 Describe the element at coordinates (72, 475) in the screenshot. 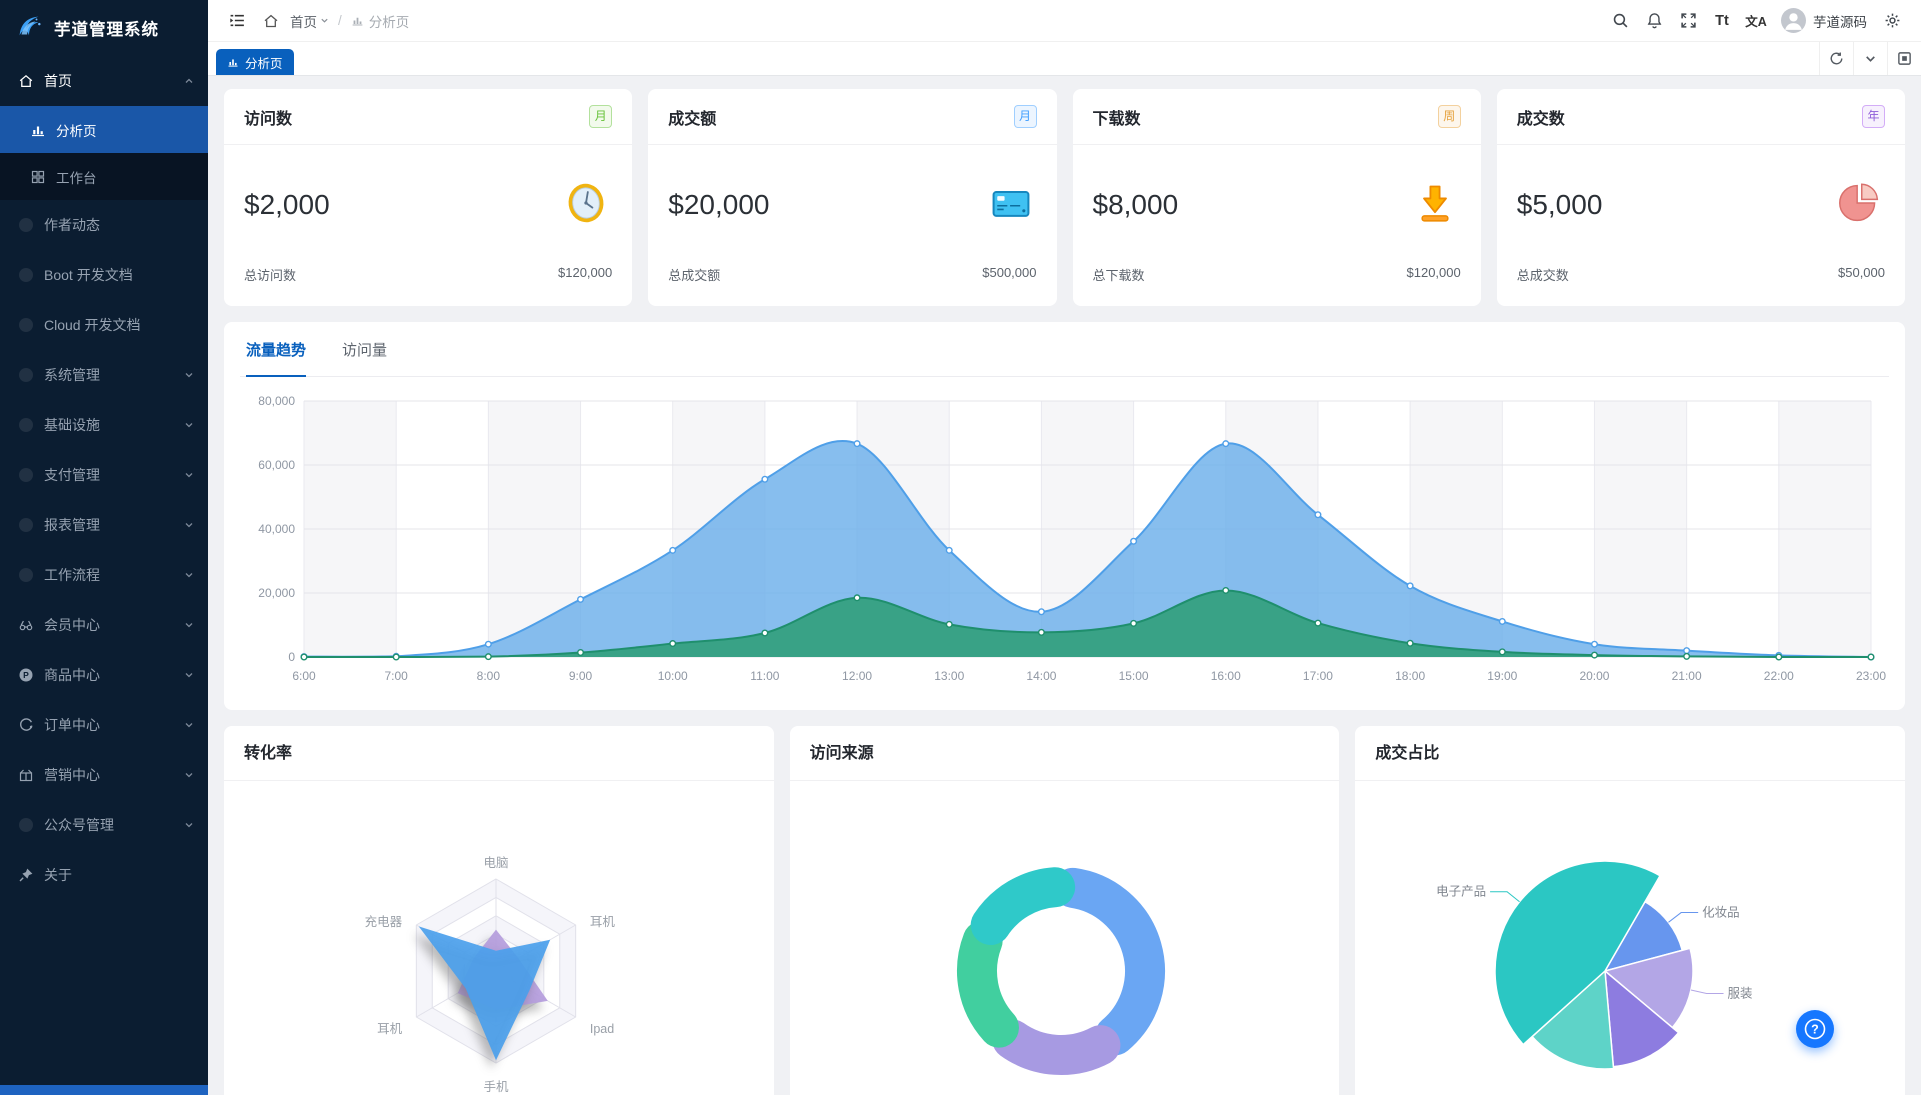

I see `sidebar-item-label: 支付管理` at that location.